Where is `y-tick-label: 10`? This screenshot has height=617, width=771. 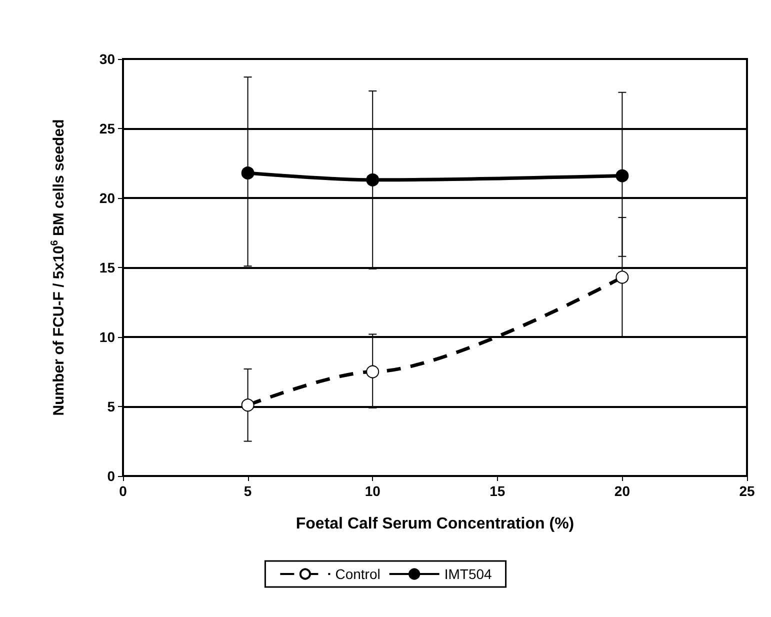
y-tick-label: 10 is located at coordinates (107, 337).